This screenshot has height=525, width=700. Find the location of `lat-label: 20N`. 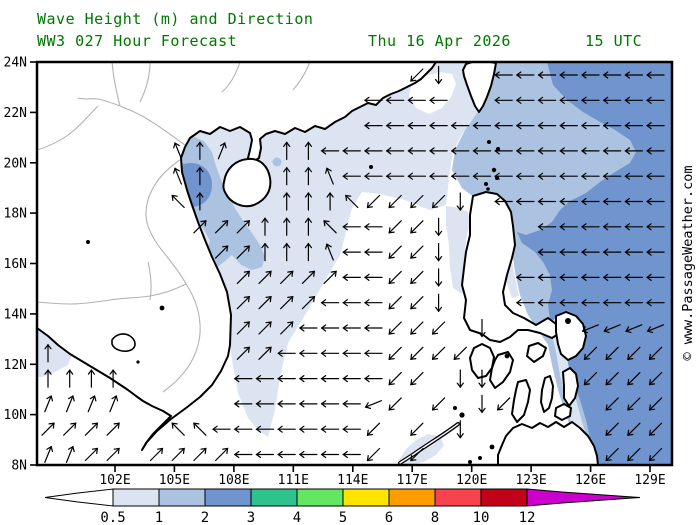

lat-label: 20N is located at coordinates (15, 163).